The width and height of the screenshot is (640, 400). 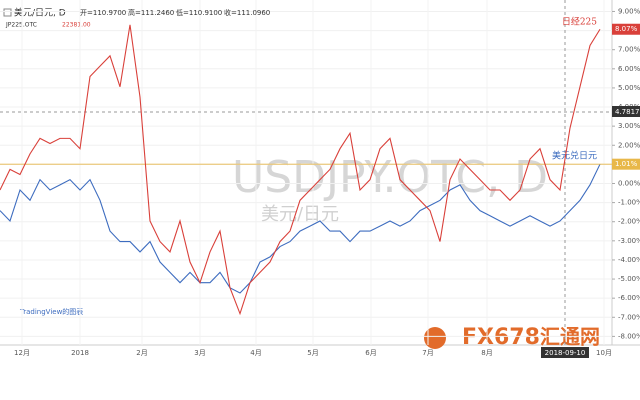 What do you see at coordinates (604, 353) in the screenshot?
I see `x-tick-label: 10月` at bounding box center [604, 353].